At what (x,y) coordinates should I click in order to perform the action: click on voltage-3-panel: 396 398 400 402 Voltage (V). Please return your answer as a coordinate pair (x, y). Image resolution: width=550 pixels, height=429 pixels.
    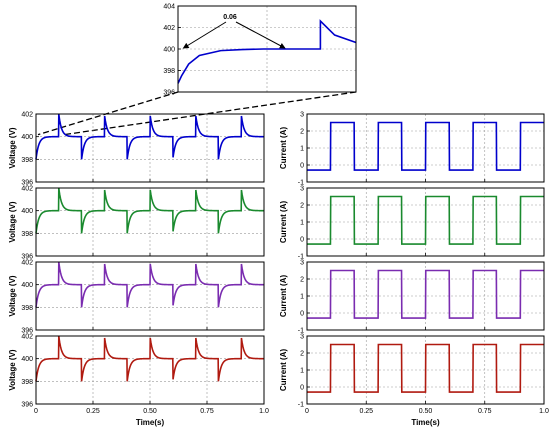
    Looking at the image, I should click on (136, 297).